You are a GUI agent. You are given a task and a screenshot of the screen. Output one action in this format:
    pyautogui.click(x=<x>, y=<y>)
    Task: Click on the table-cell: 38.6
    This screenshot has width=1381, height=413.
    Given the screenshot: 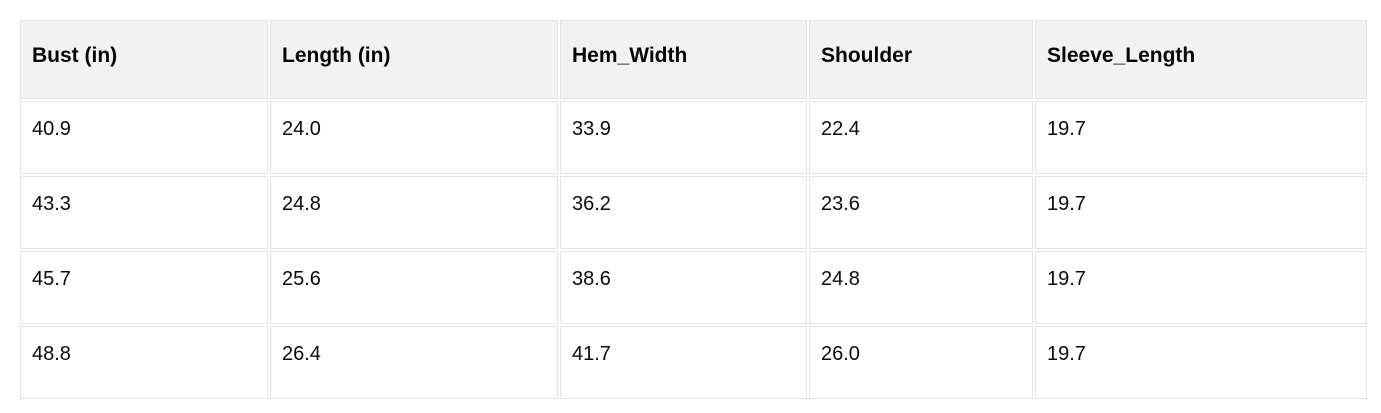 What is the action you would take?
    pyautogui.click(x=683, y=287)
    